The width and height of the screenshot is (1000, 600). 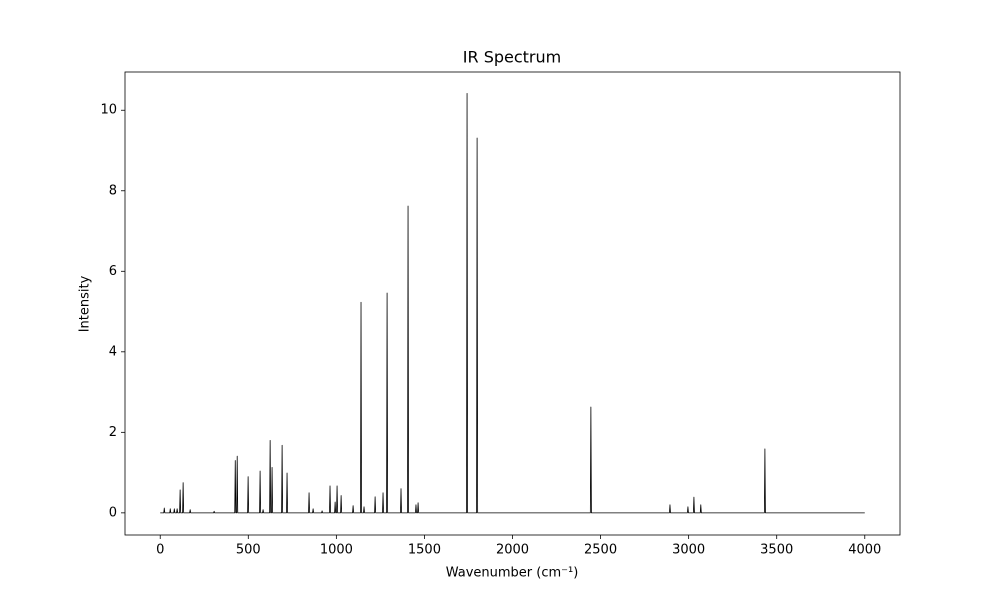 What do you see at coordinates (113, 432) in the screenshot?
I see `y-tick-label: 2` at bounding box center [113, 432].